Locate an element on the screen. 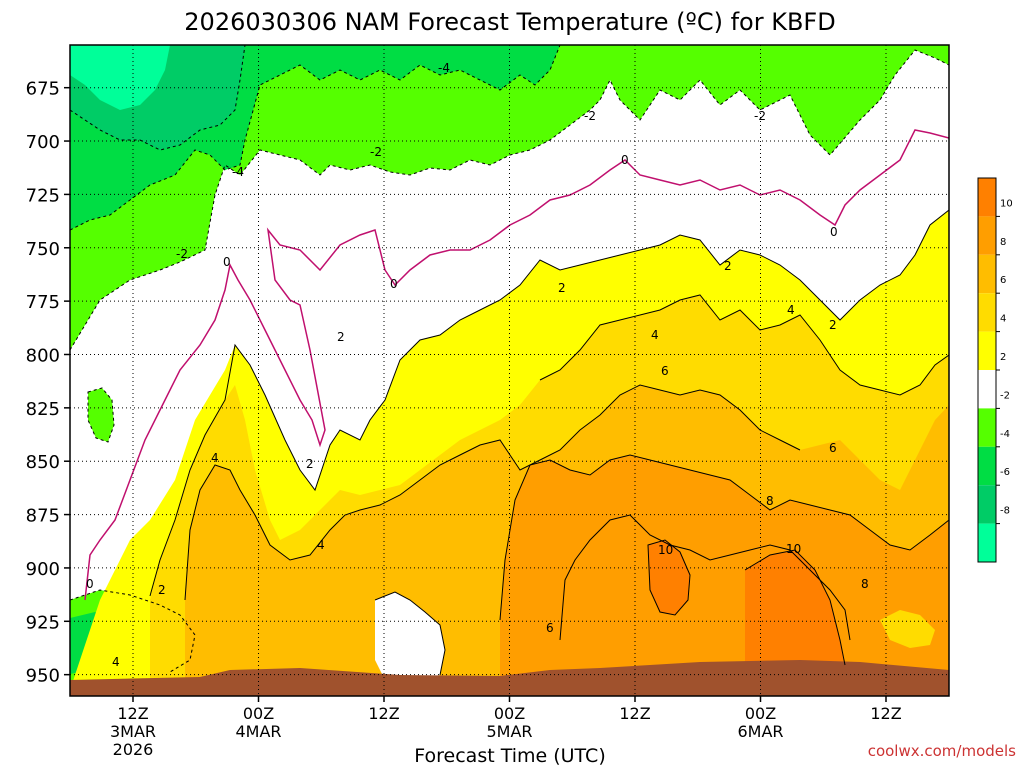 This screenshot has width=1024, height=768. contour-10b is located at coordinates (795, 607).